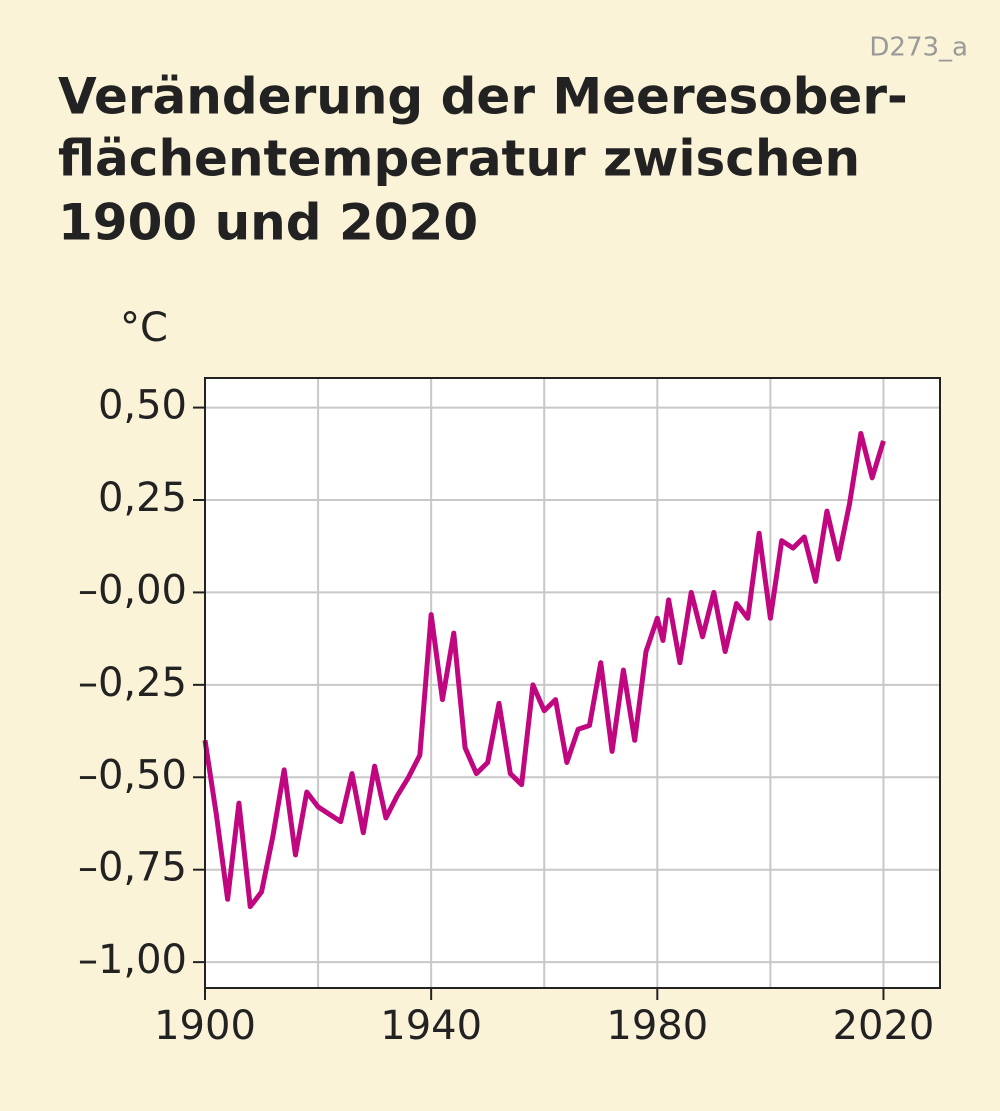  I want to click on x-tick-label: 1940, so click(431, 1026).